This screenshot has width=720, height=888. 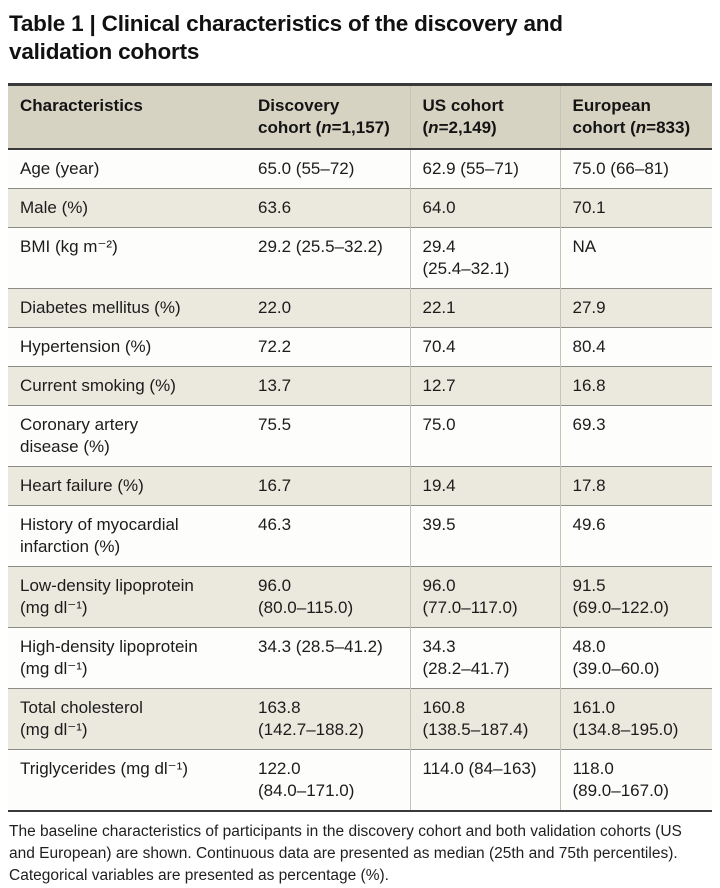 What do you see at coordinates (668, 127) in the screenshot?
I see `header-label-part: =833)` at bounding box center [668, 127].